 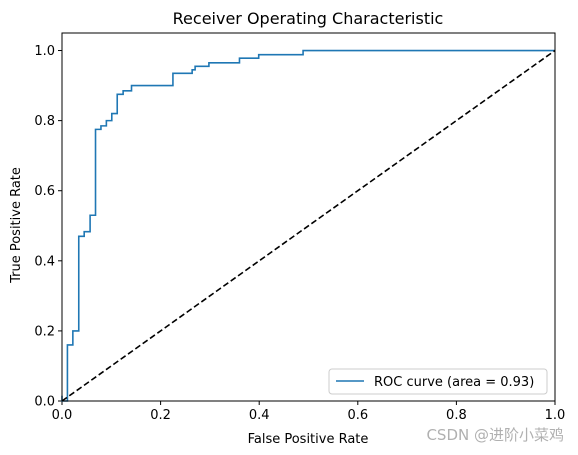 What do you see at coordinates (44, 402) in the screenshot?
I see `y-tick-label: 0.0` at bounding box center [44, 402].